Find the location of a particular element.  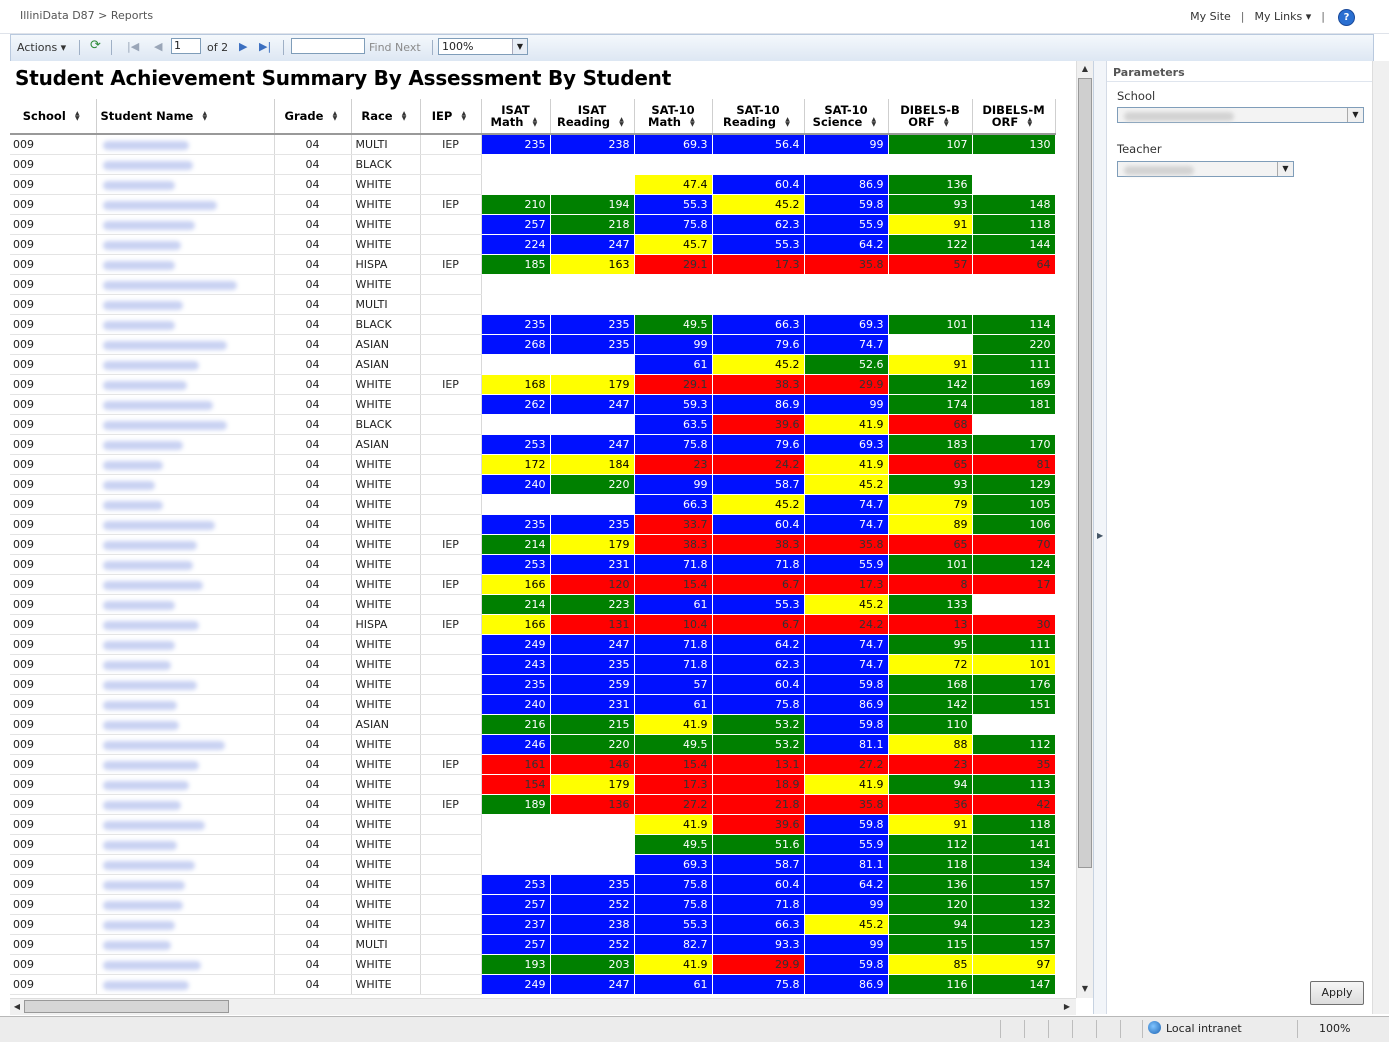

actions-menu: Actions ▾ is located at coordinates (42, 47).